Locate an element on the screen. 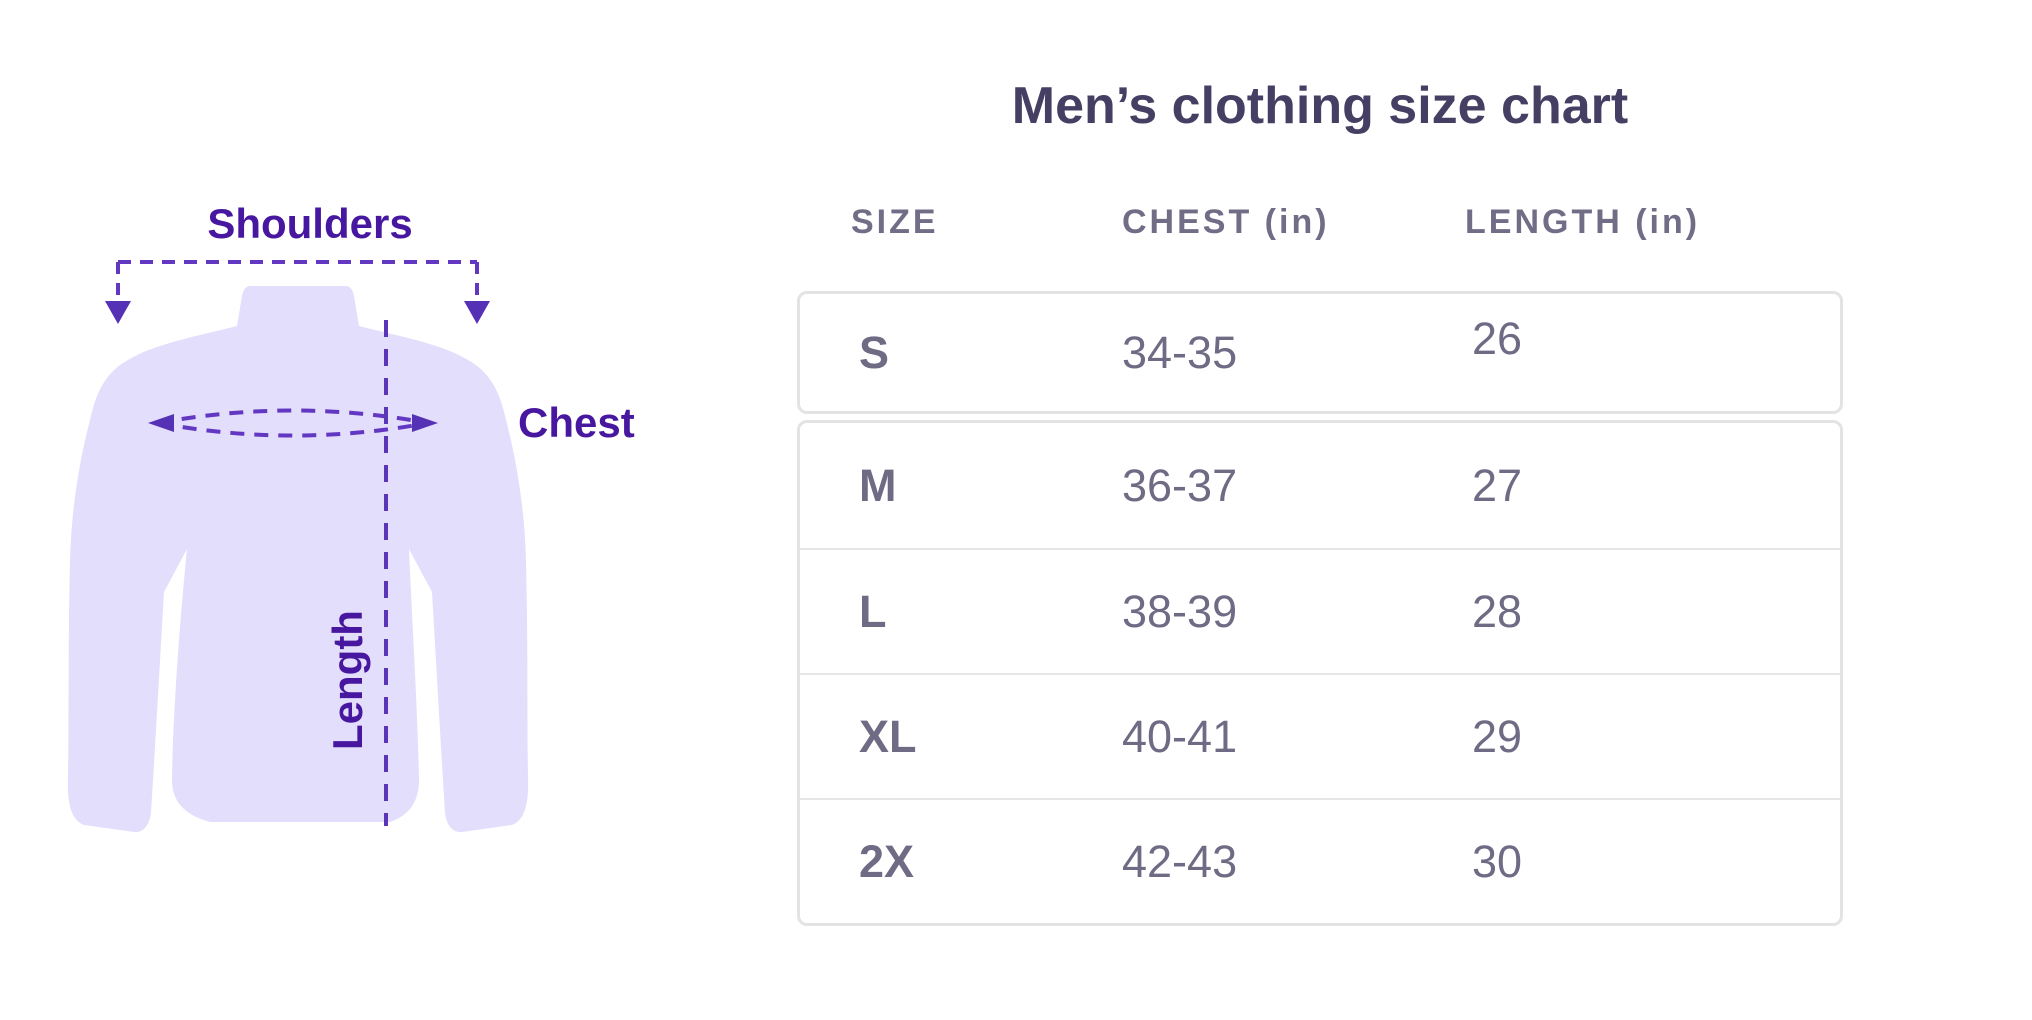  length-value: 29 is located at coordinates (1497, 736).